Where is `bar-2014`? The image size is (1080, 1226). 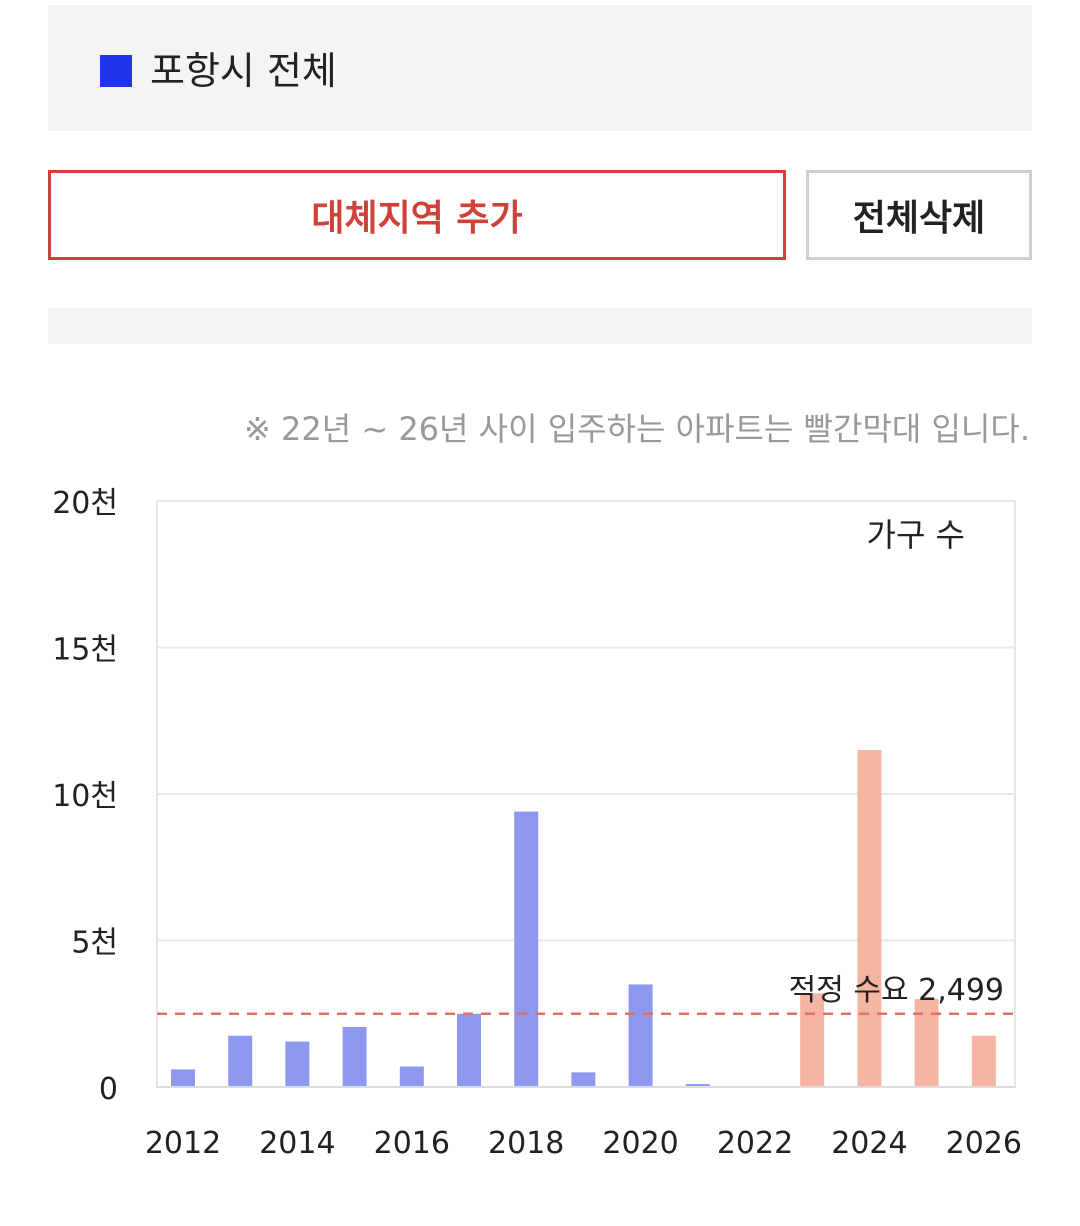 bar-2014 is located at coordinates (297, 1064).